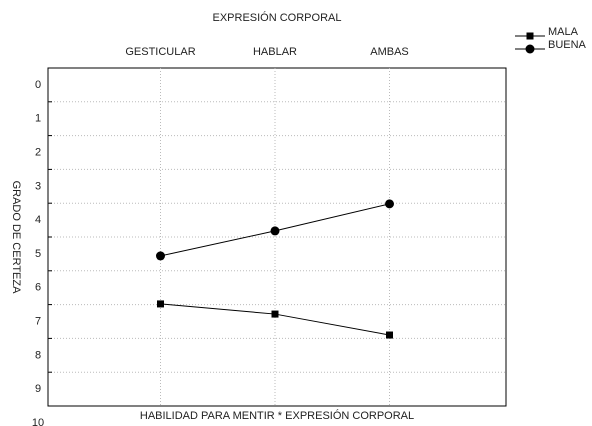  Describe the element at coordinates (38, 153) in the screenshot. I see `y-tick-label: 2` at that location.